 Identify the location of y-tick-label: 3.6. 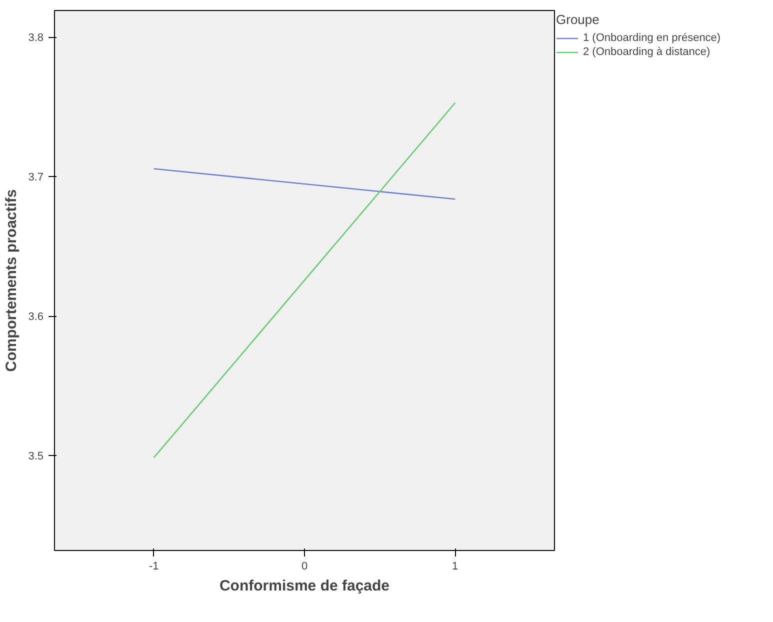
(36, 317).